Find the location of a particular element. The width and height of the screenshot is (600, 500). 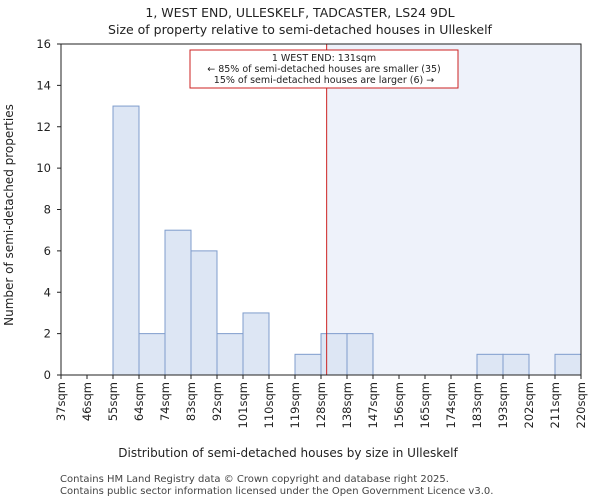

bar-211sqm is located at coordinates (568, 364).